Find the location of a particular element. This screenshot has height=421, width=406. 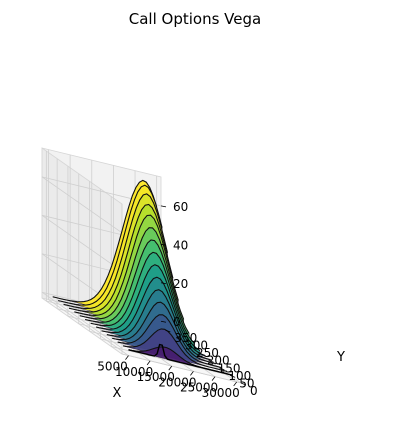

z-tick-label: 60 is located at coordinates (180, 207).